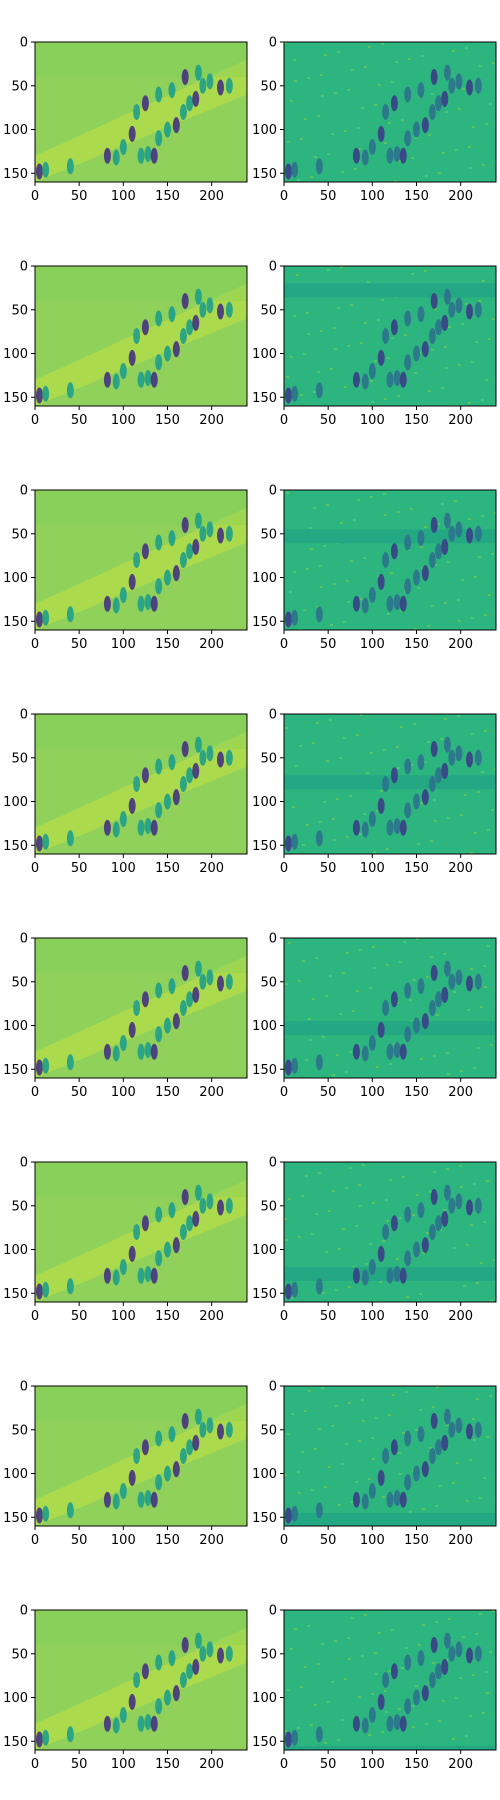 Image resolution: width=500 pixels, height=1800 pixels. I want to click on x-tick-label: 200, so click(460, 868).